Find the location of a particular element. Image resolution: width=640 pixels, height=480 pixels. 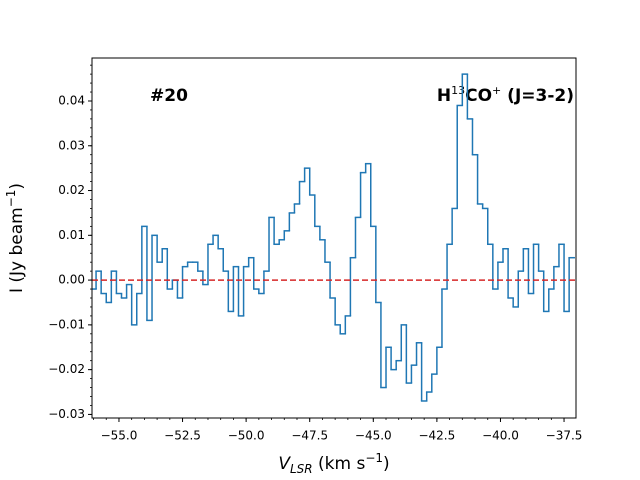

y-tick-label: −0.01 is located at coordinates (66, 324).